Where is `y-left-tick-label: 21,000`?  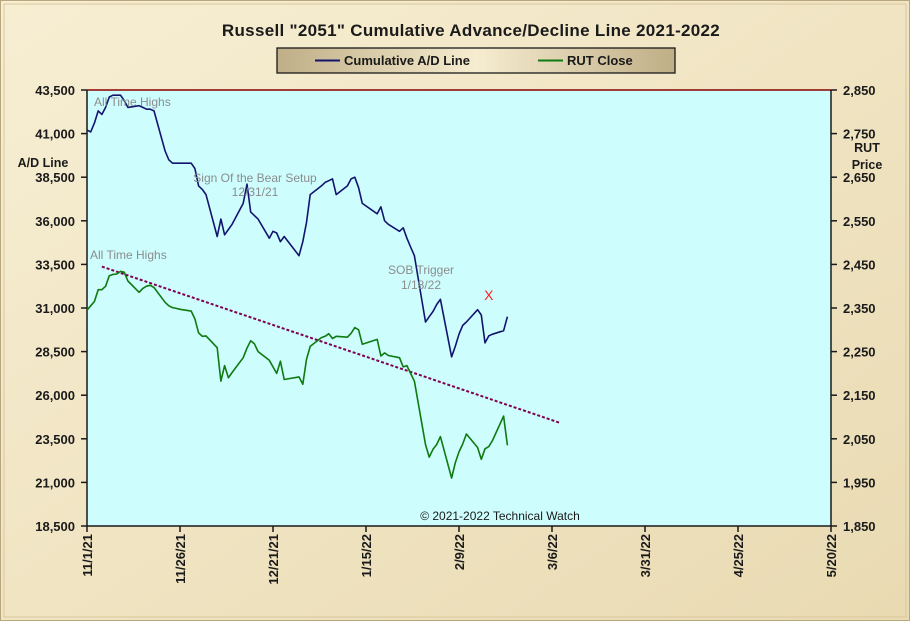
y-left-tick-label: 21,000 is located at coordinates (55, 482).